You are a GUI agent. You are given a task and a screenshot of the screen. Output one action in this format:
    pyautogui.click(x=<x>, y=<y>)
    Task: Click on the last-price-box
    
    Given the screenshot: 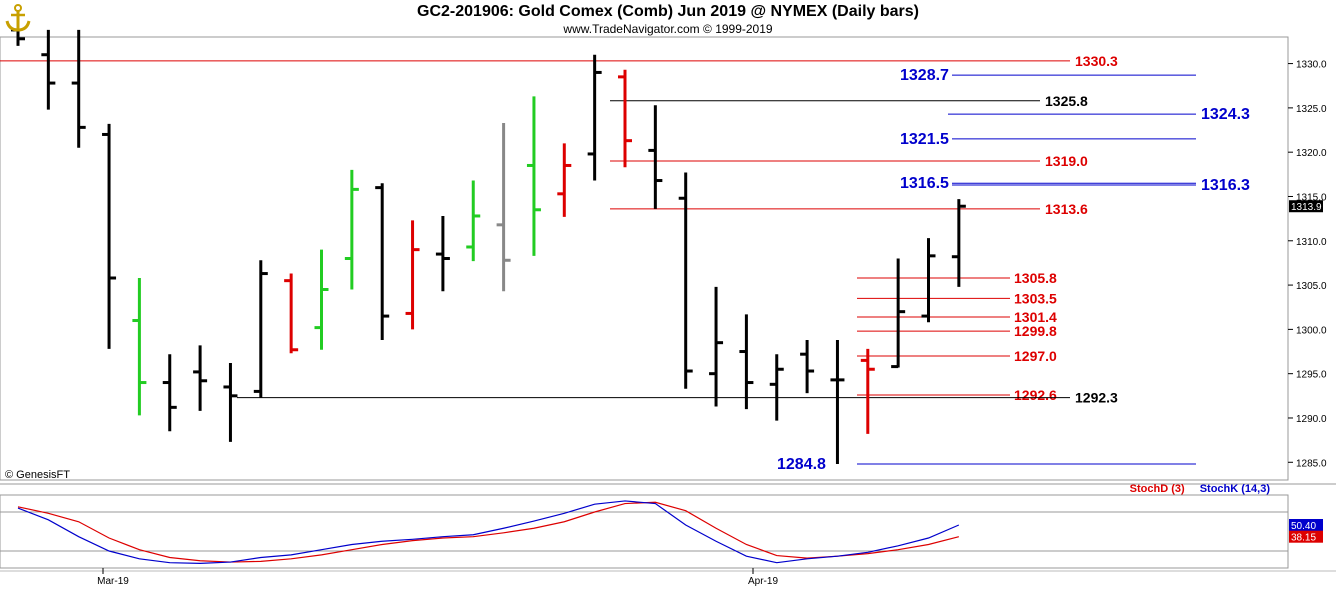 What is the action you would take?
    pyautogui.click(x=1306, y=206)
    